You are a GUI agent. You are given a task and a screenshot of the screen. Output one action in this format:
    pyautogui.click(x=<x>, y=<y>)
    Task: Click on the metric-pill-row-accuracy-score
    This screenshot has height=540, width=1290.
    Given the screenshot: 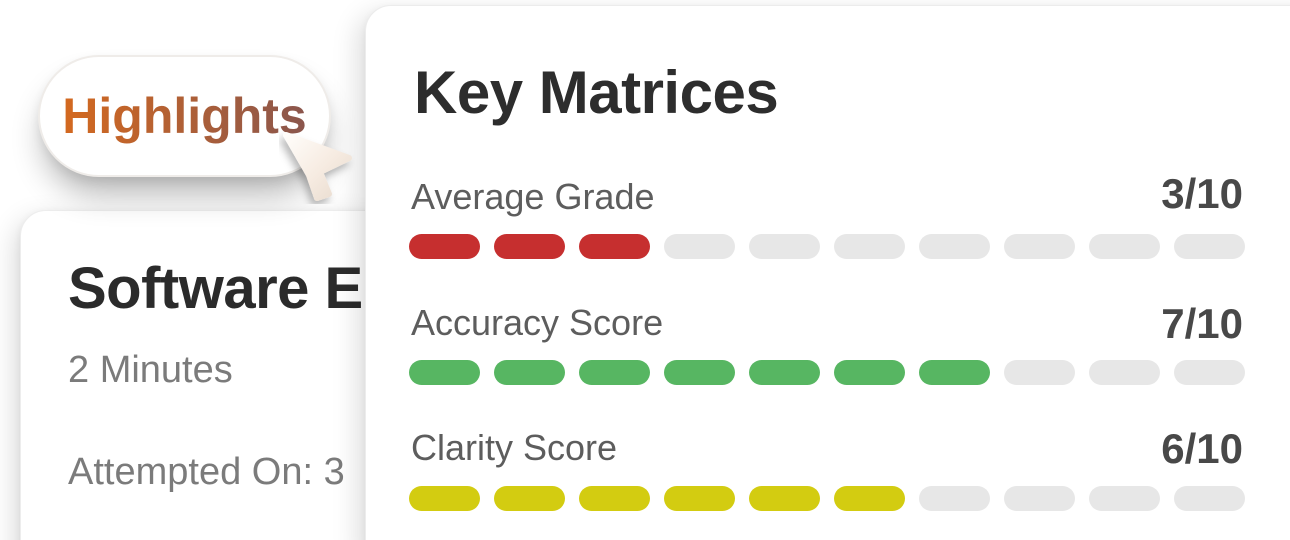 What is the action you would take?
    pyautogui.click(x=827, y=372)
    